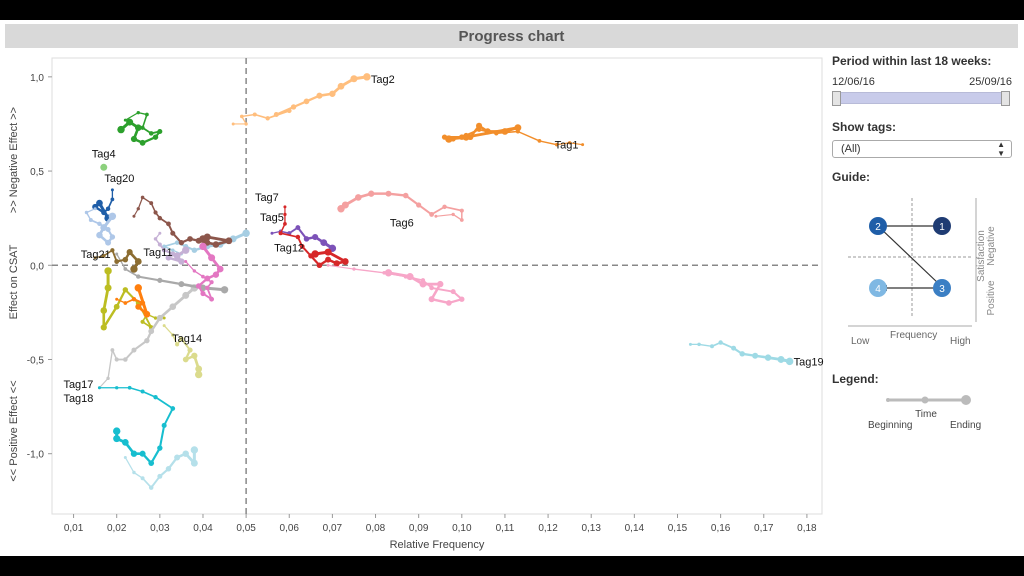  Describe the element at coordinates (922, 82) in the screenshot. I see `date-range: 12/06/16 25/09/16` at that location.